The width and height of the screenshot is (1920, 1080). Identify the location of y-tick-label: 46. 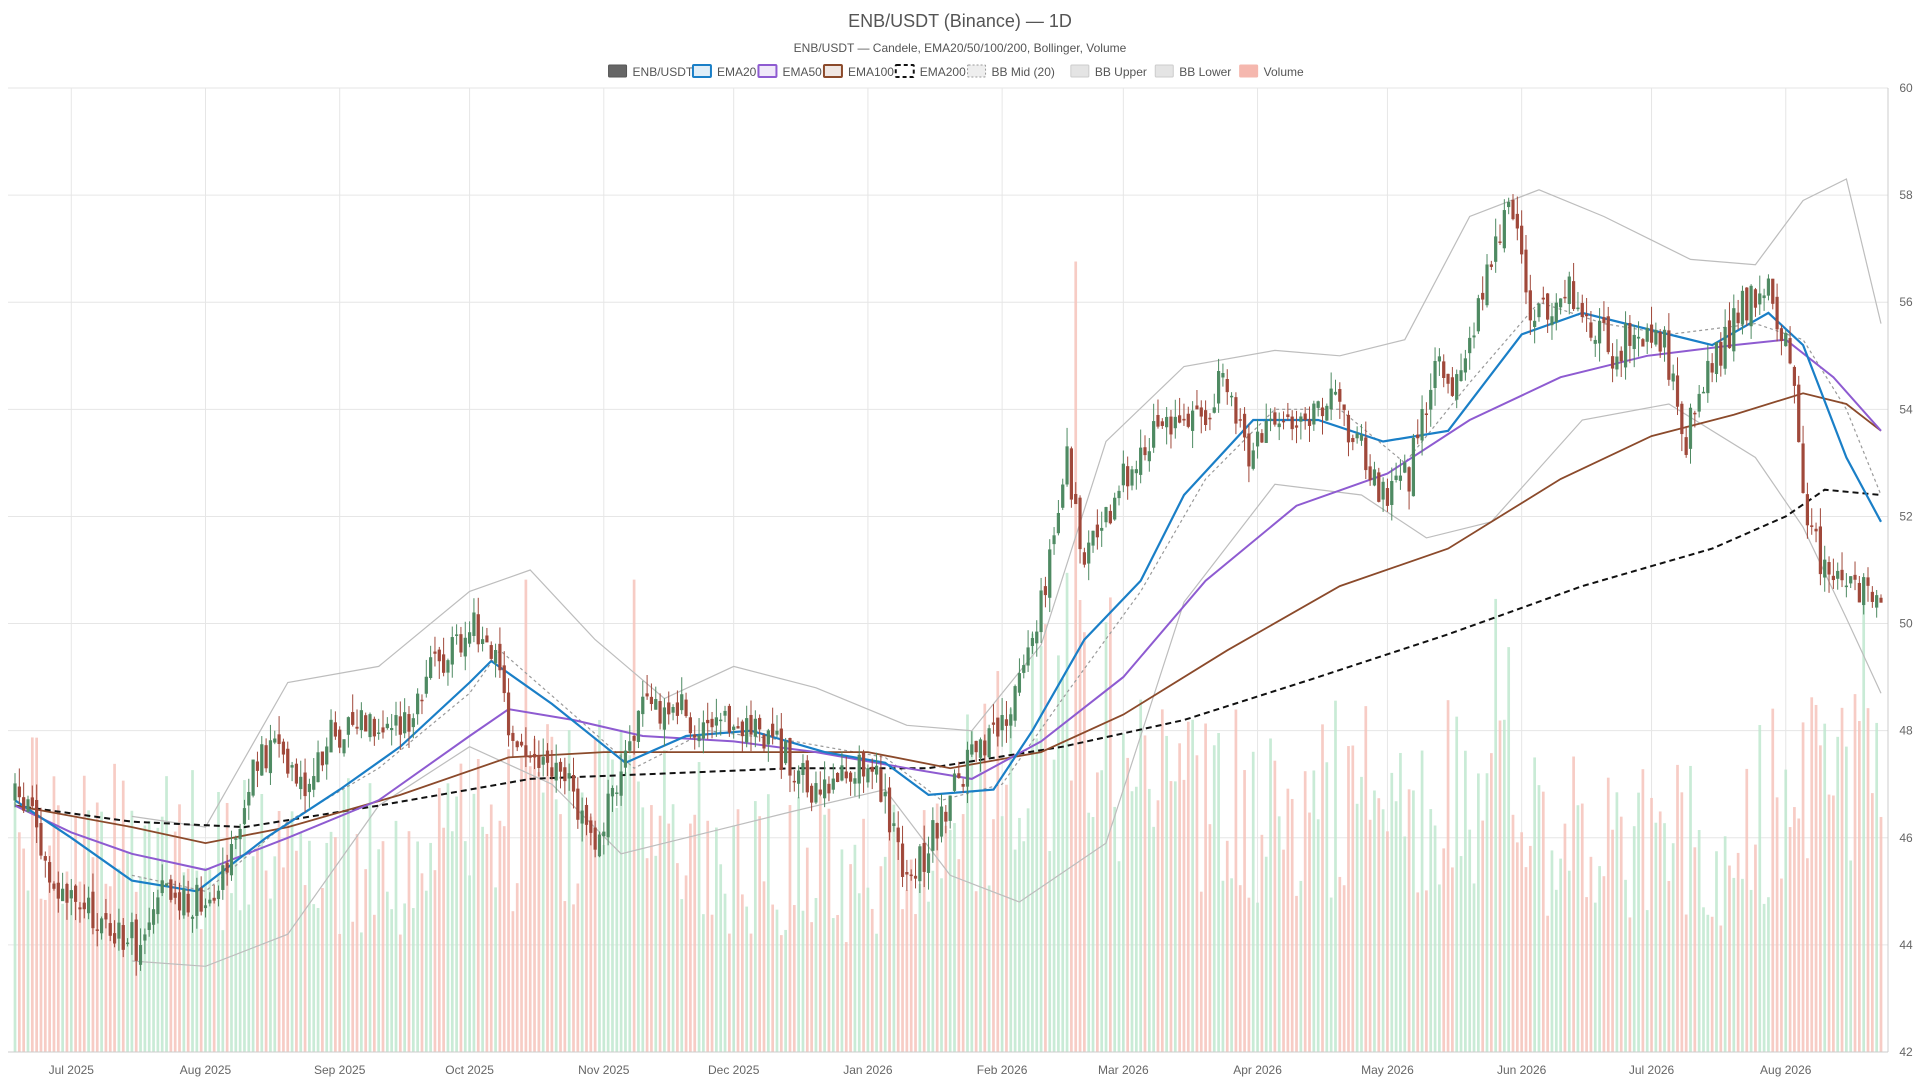
(1906, 838).